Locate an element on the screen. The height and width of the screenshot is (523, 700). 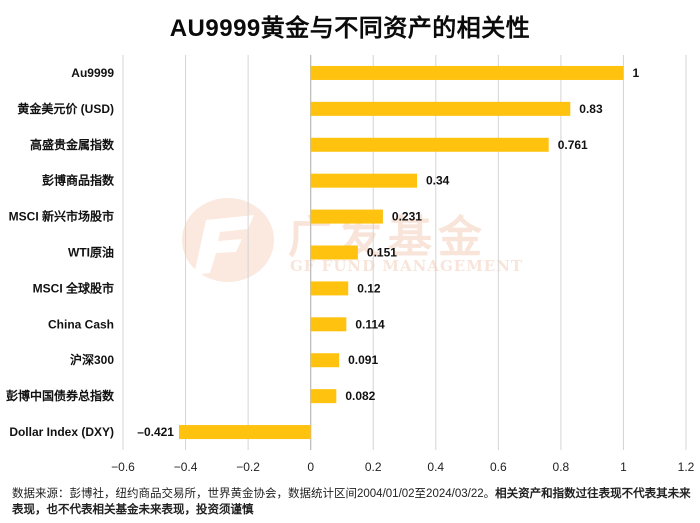
category-label: Dollar Index (DXY) is located at coordinates (61, 432).